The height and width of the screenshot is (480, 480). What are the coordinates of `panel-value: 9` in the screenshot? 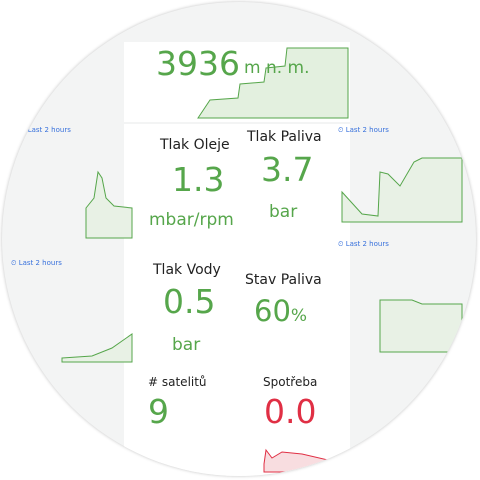 It's located at (158, 411).